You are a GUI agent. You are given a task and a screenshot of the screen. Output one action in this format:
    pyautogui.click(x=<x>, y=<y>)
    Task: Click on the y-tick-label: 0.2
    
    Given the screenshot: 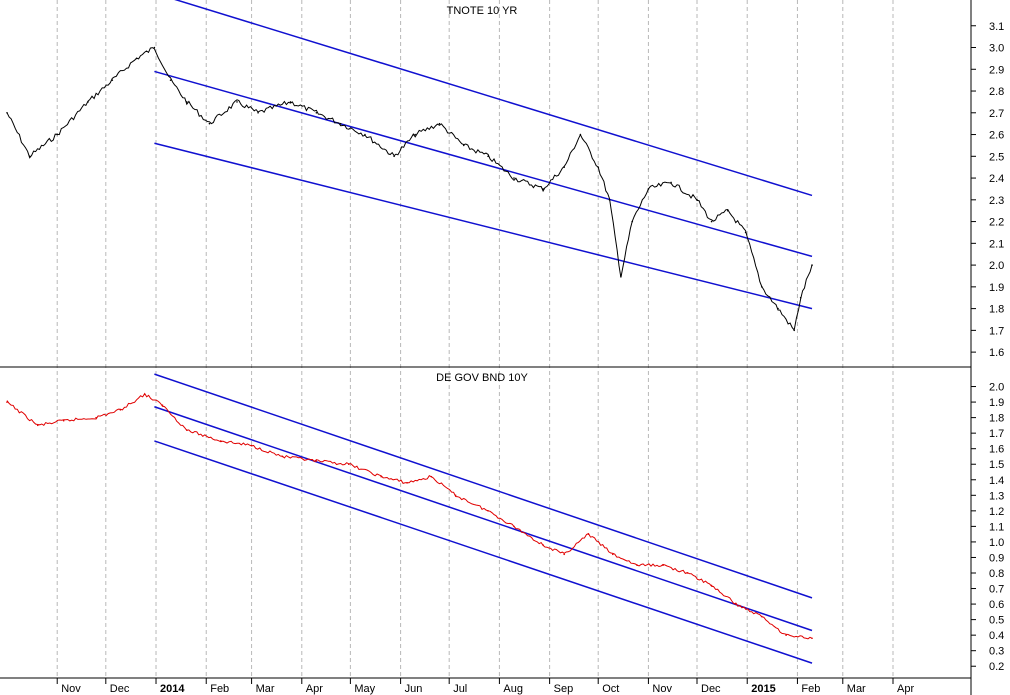 What is the action you would take?
    pyautogui.click(x=996, y=667)
    